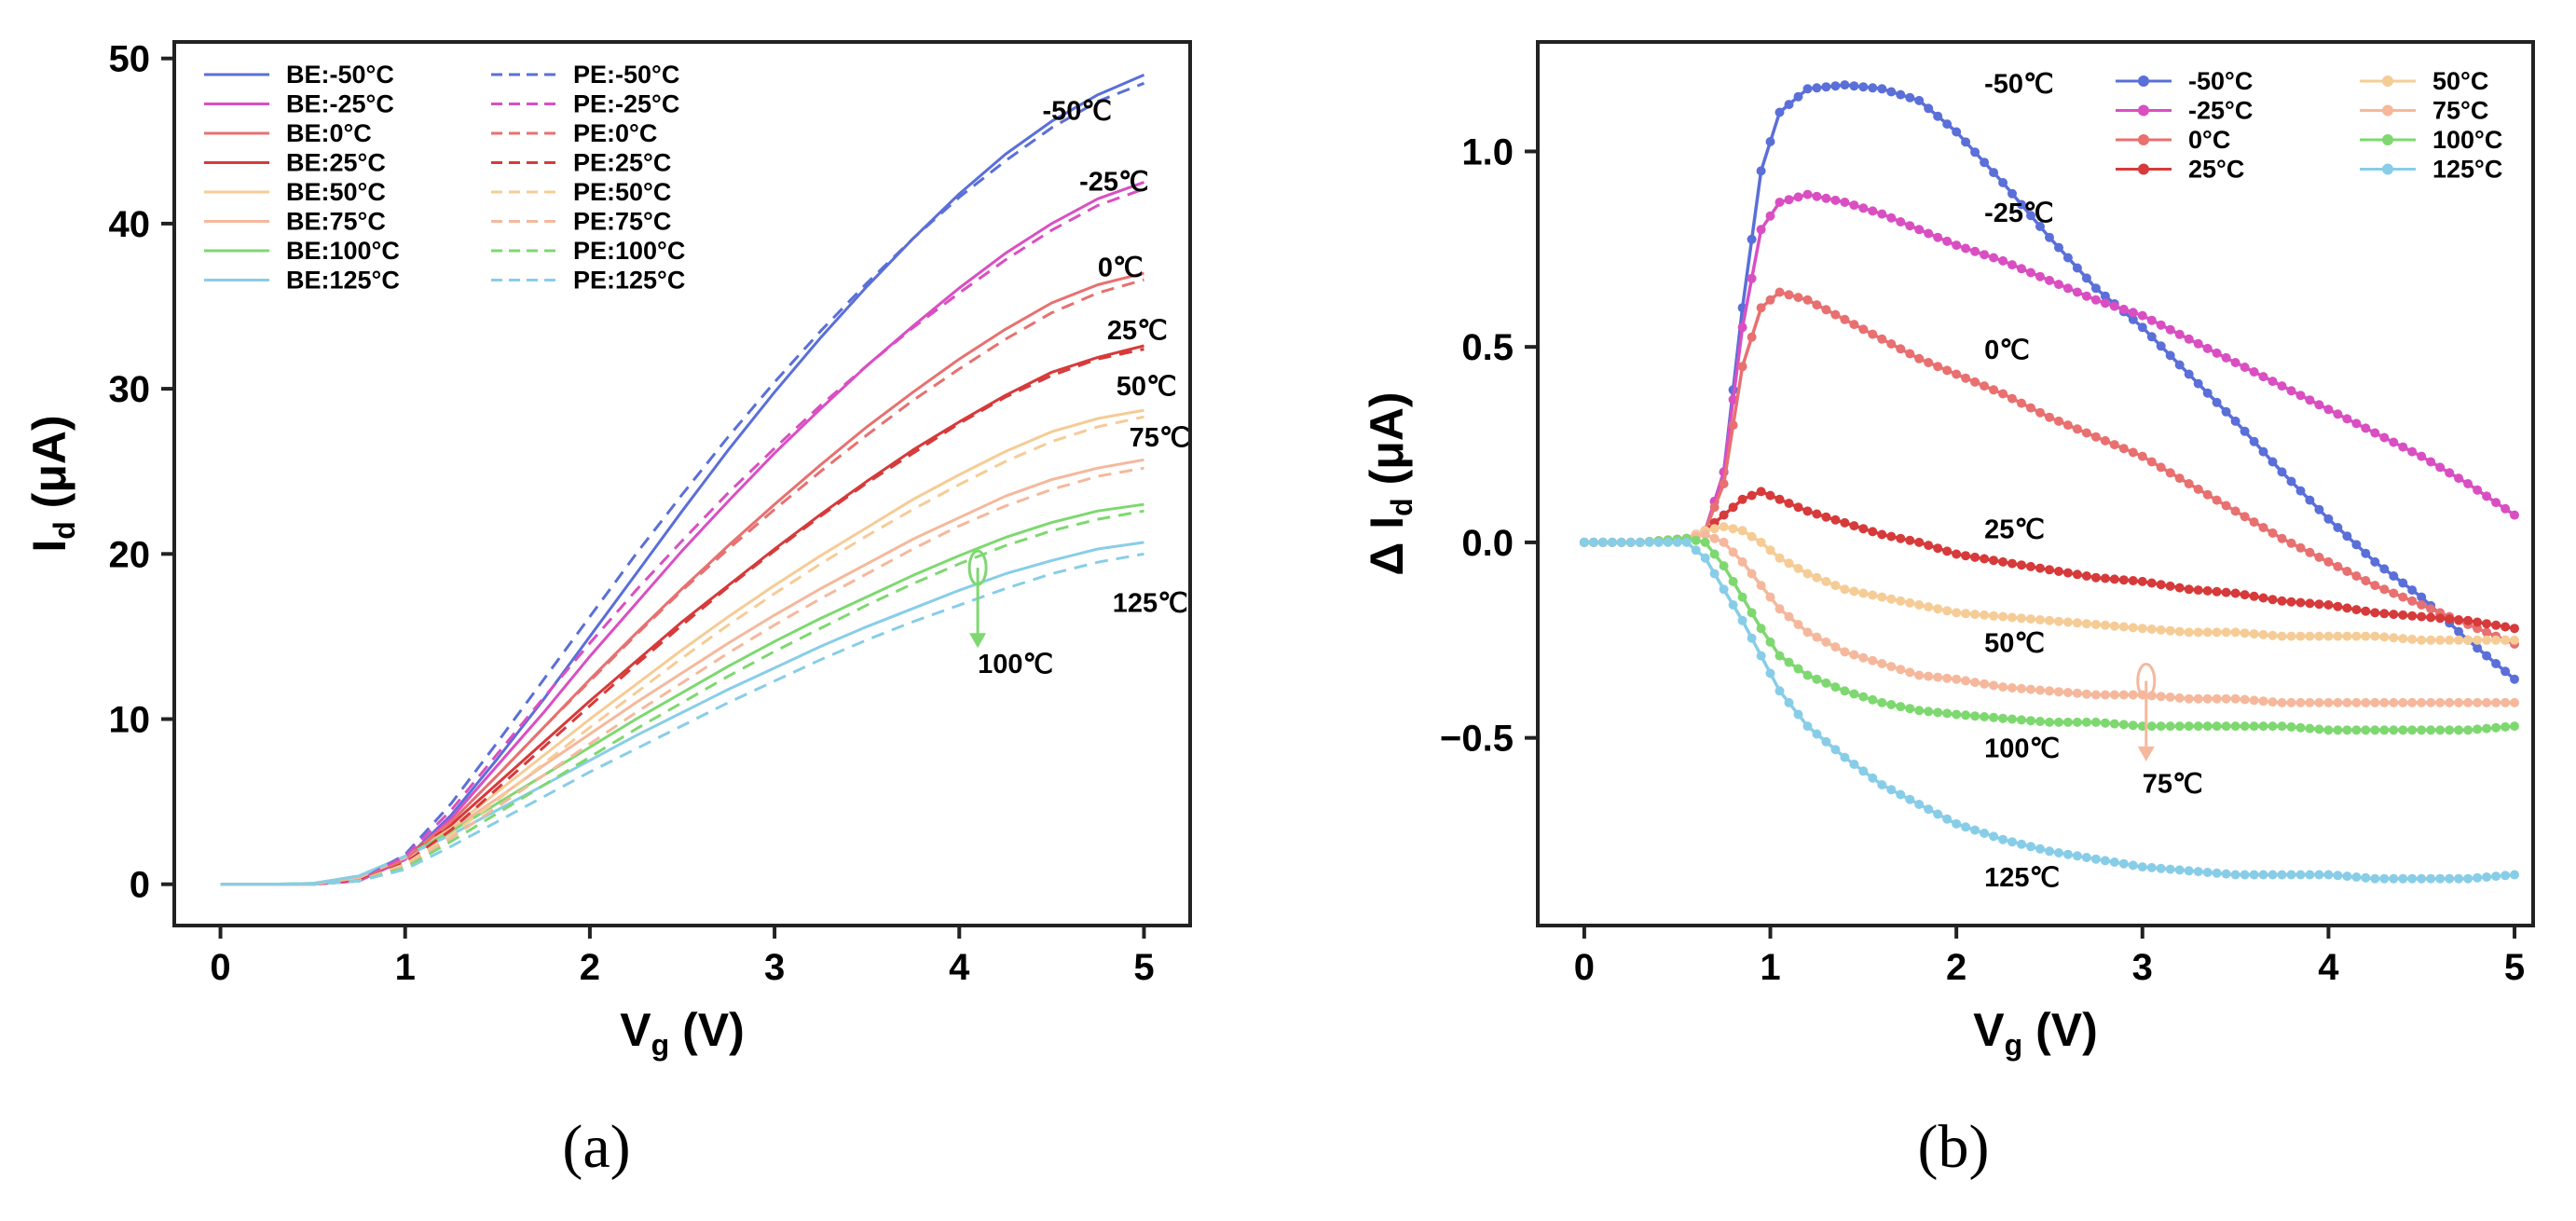 The width and height of the screenshot is (2576, 1221). What do you see at coordinates (2142, 968) in the screenshot?
I see `x-tick-label: 3` at bounding box center [2142, 968].